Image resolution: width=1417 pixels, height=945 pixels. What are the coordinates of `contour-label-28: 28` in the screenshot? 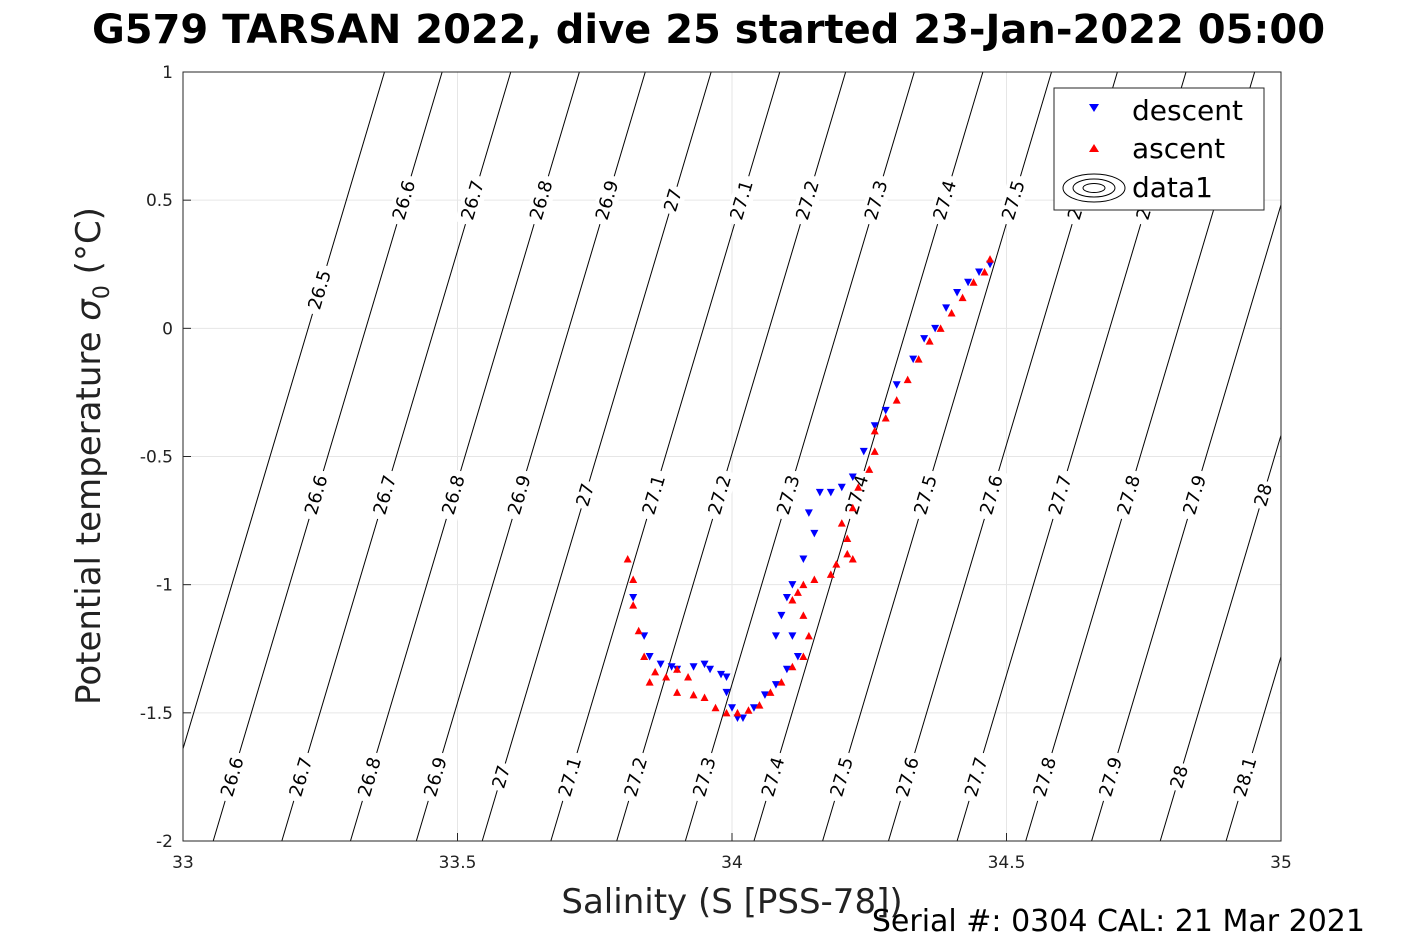 It's located at (1263, 495).